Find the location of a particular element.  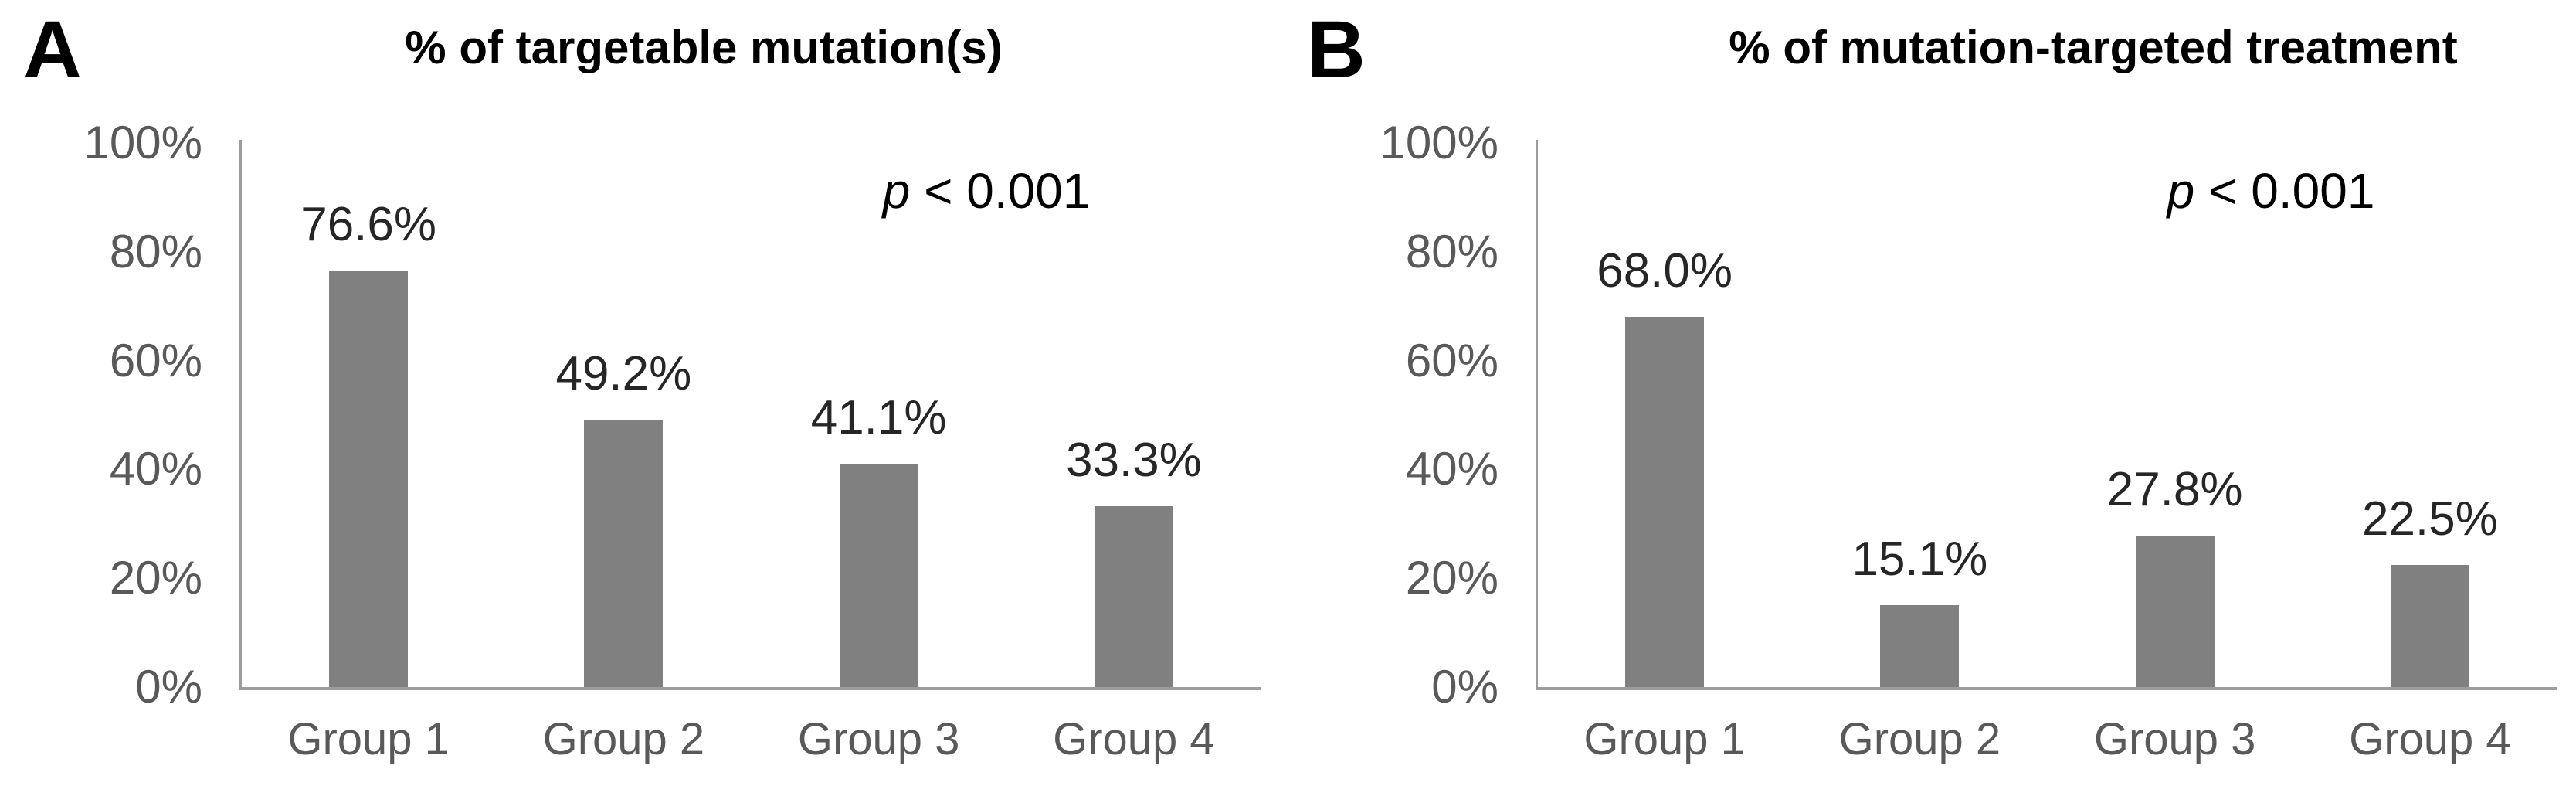

bar-value-label: 22.5% is located at coordinates (2429, 519).